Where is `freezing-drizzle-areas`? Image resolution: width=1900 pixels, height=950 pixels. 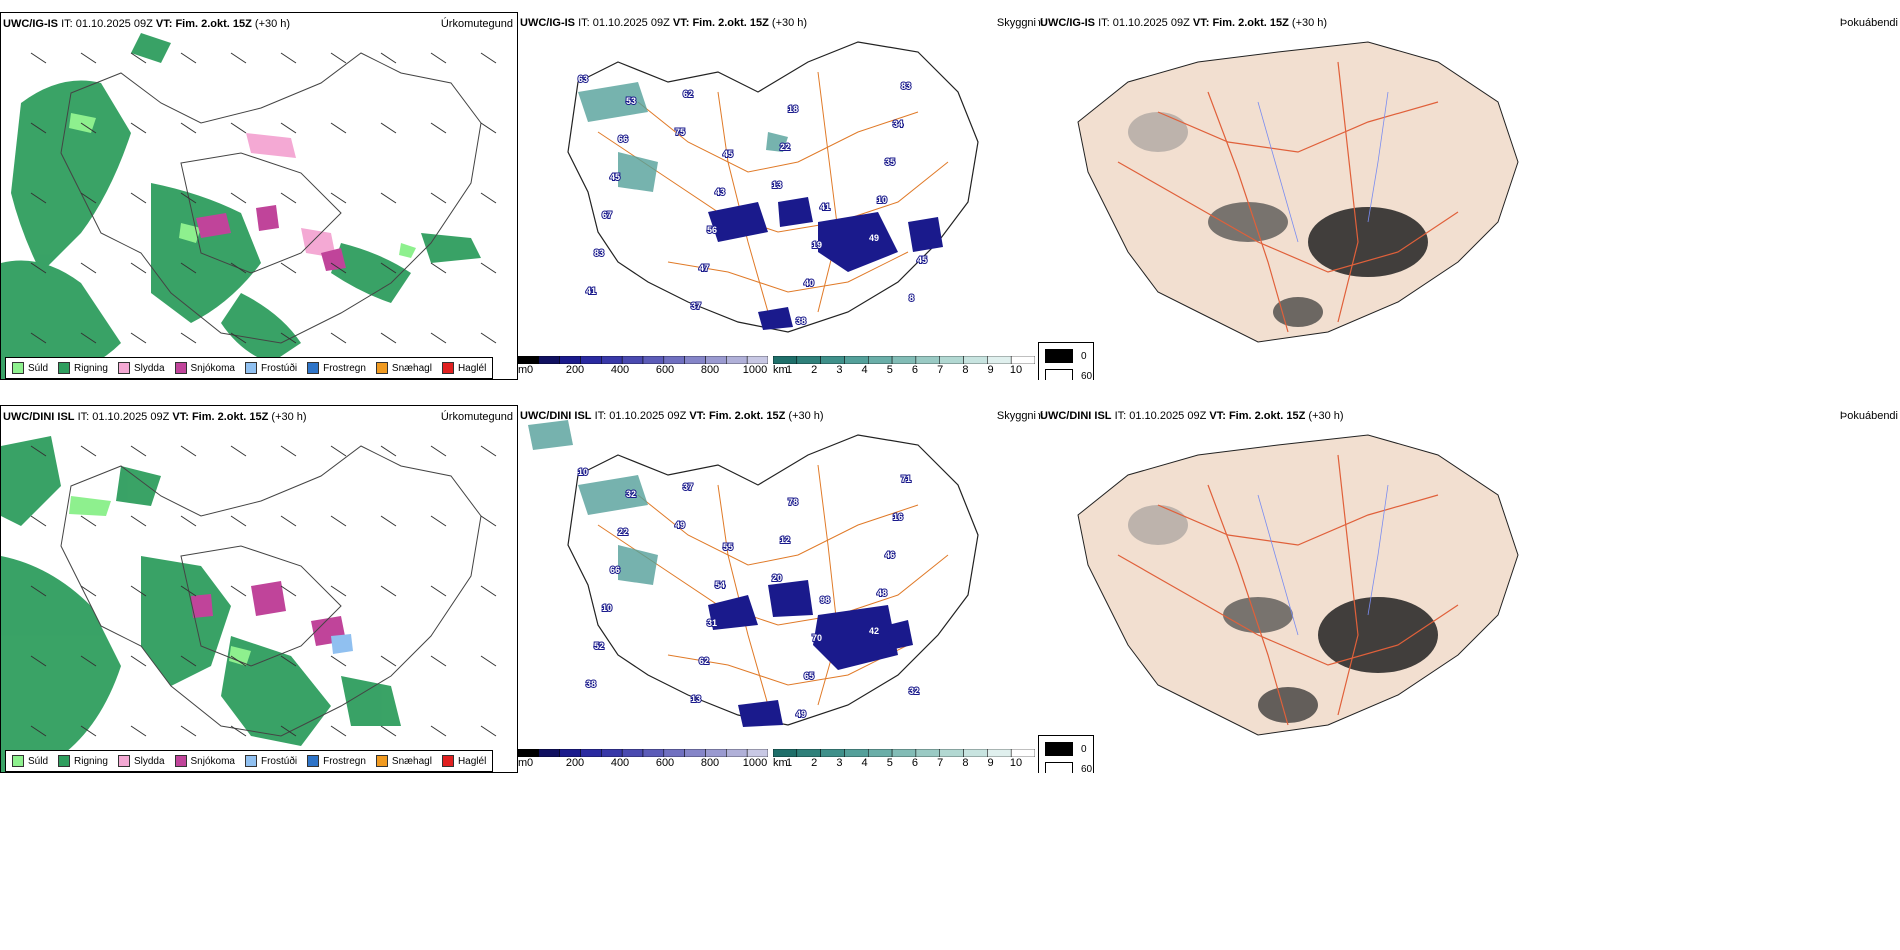
freezing-drizzle-areas is located at coordinates (342, 644).